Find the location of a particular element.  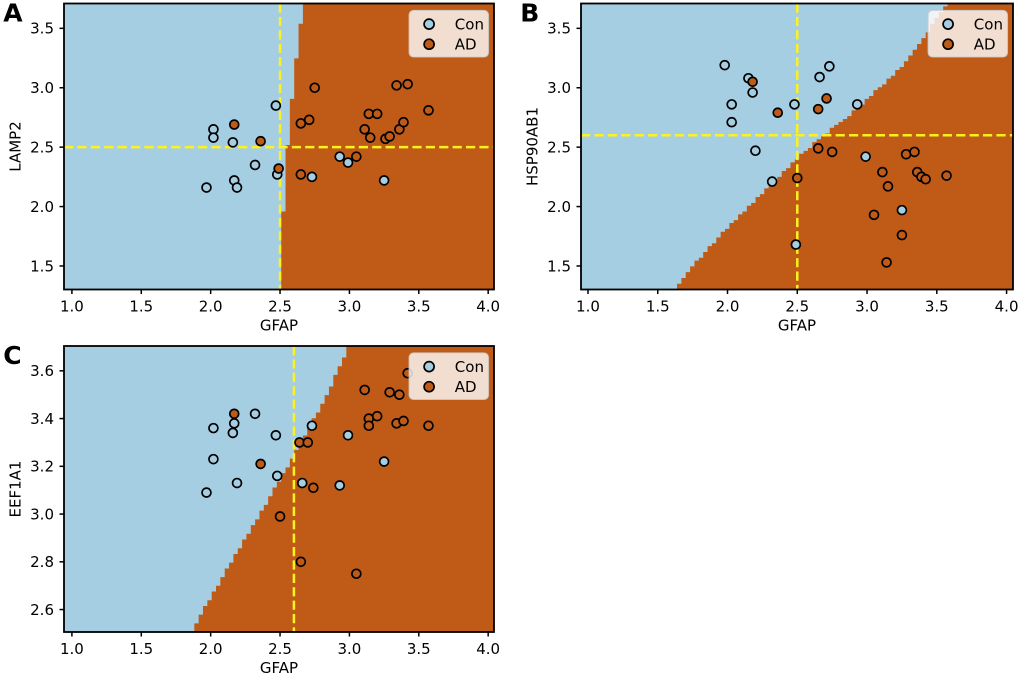

xtick-label-C: 3.0 is located at coordinates (349, 649).